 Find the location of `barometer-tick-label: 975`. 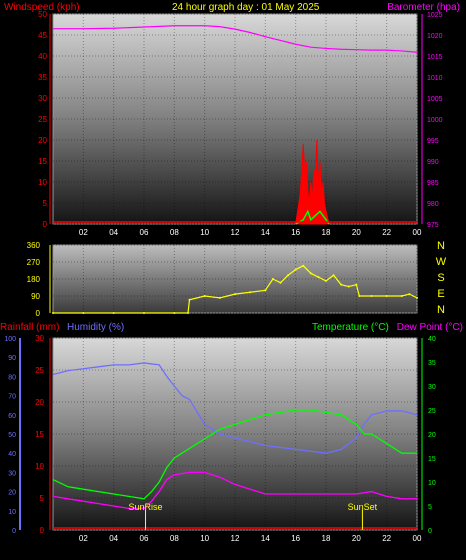

barometer-tick-label: 975 is located at coordinates (433, 225).